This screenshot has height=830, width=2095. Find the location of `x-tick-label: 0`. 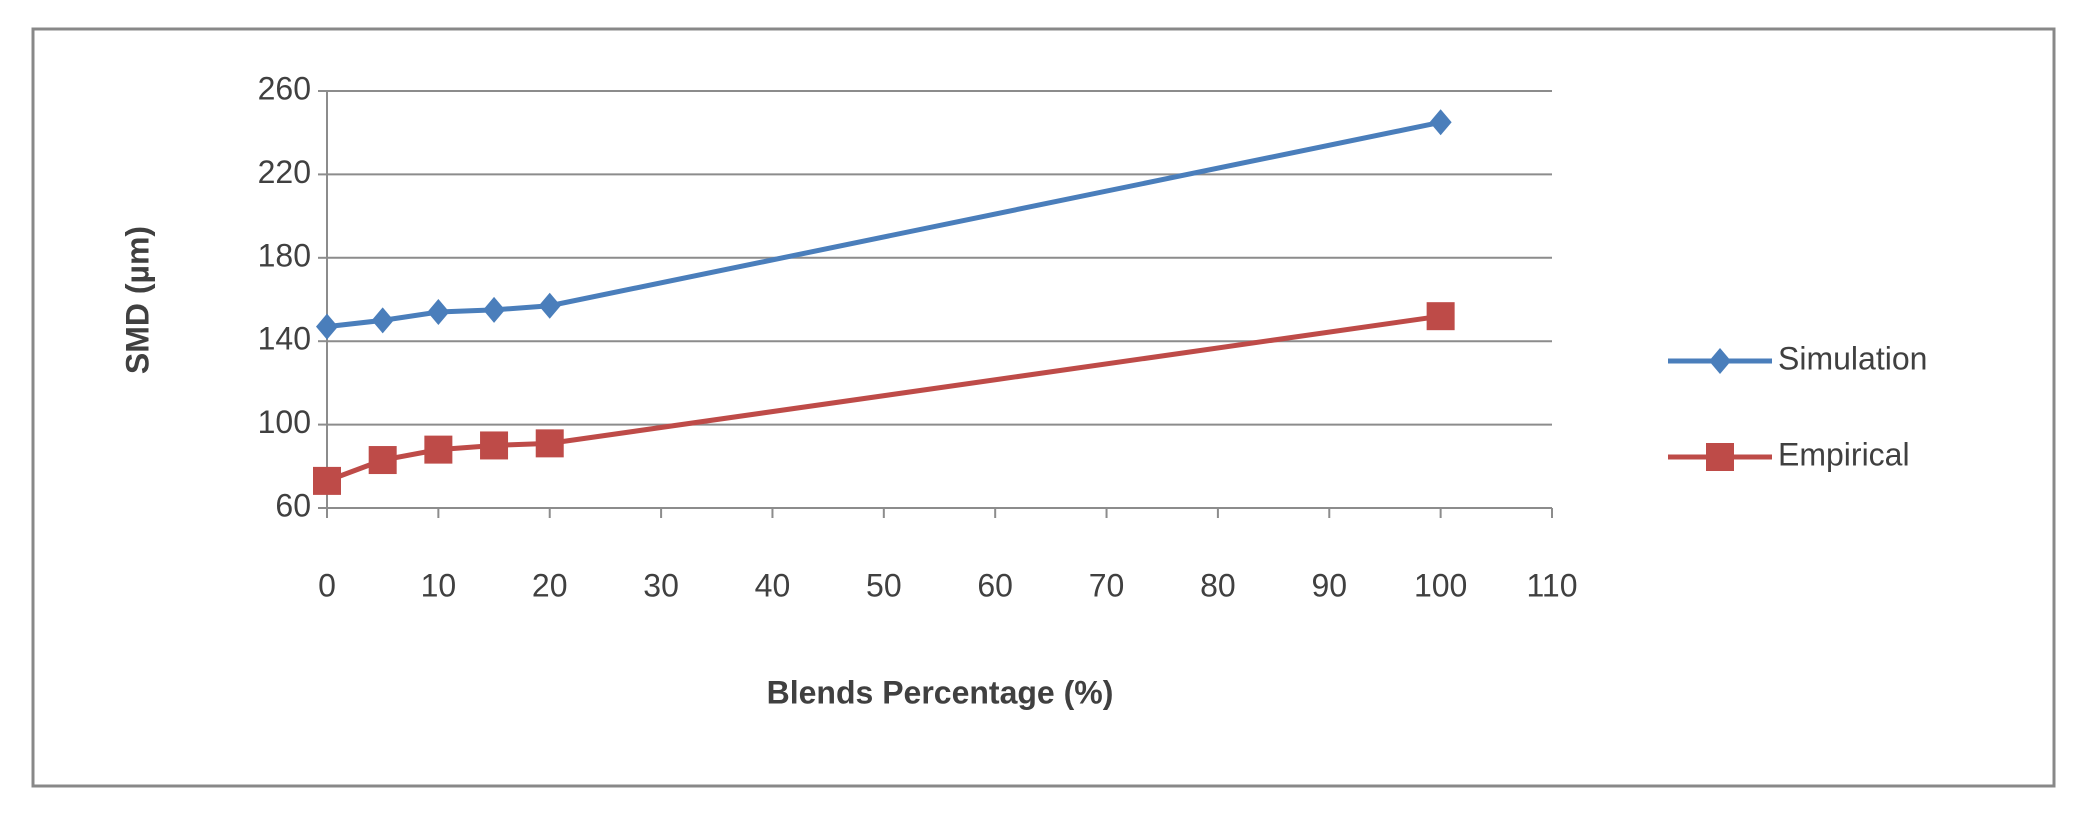

x-tick-label: 0 is located at coordinates (327, 585).